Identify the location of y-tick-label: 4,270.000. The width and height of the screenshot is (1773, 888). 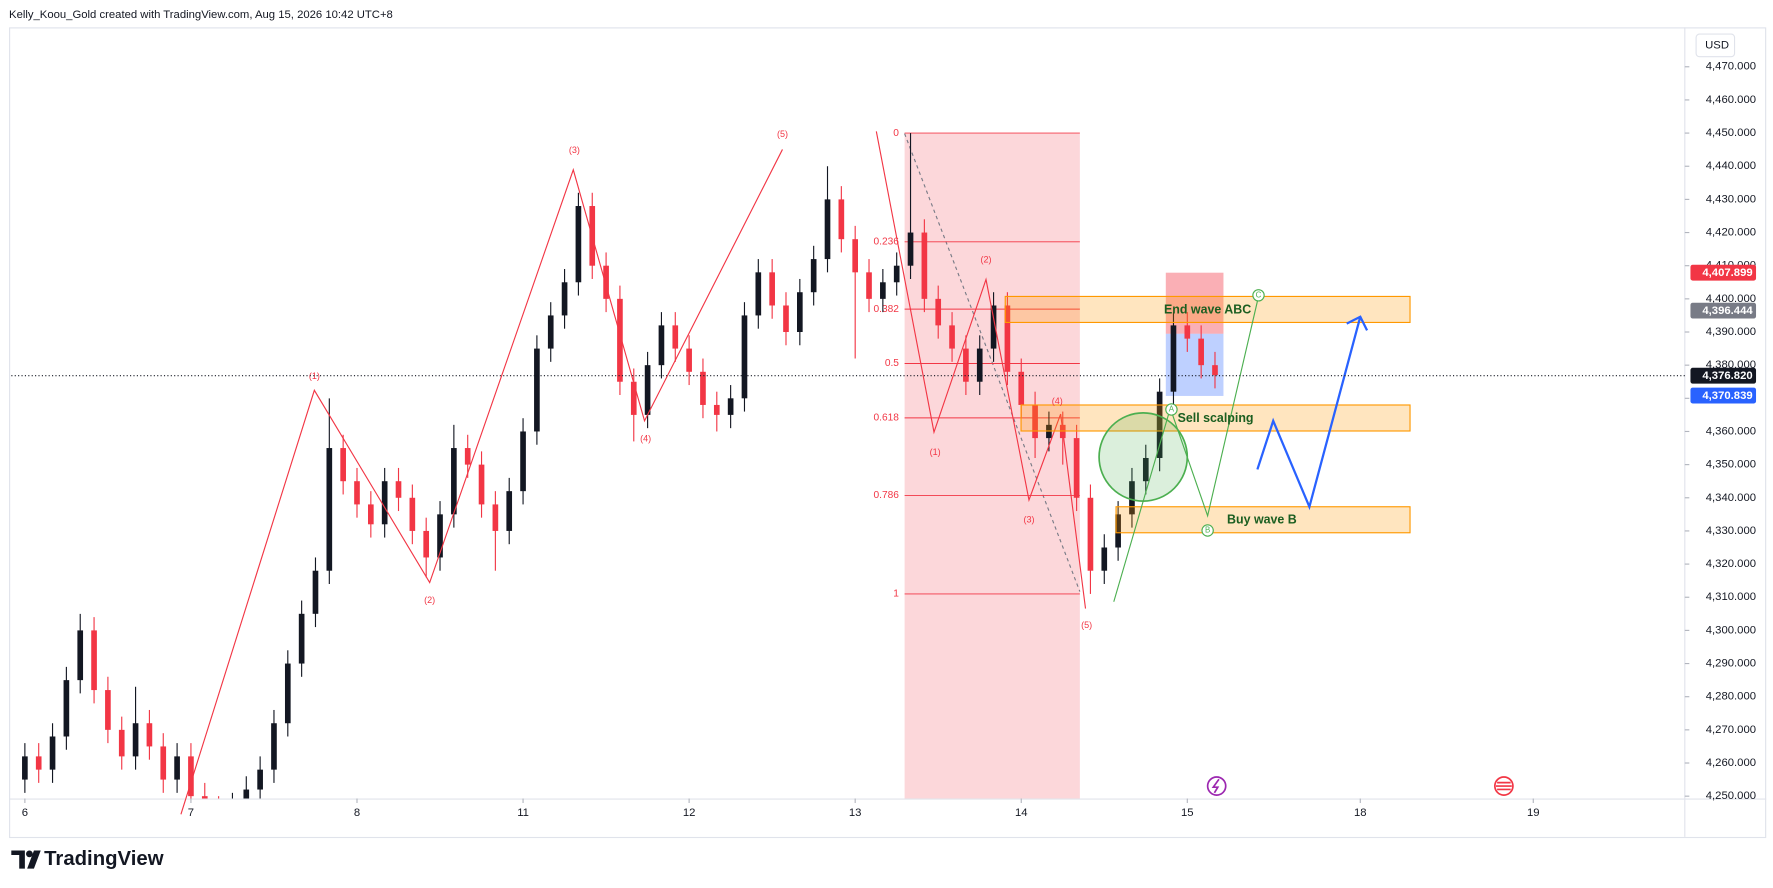
(1731, 730).